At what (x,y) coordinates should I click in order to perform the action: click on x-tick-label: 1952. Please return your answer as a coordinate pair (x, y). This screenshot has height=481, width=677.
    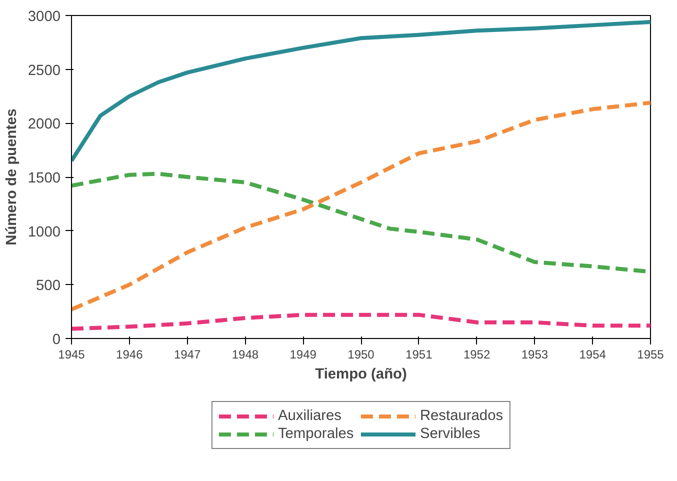
    Looking at the image, I should click on (476, 355).